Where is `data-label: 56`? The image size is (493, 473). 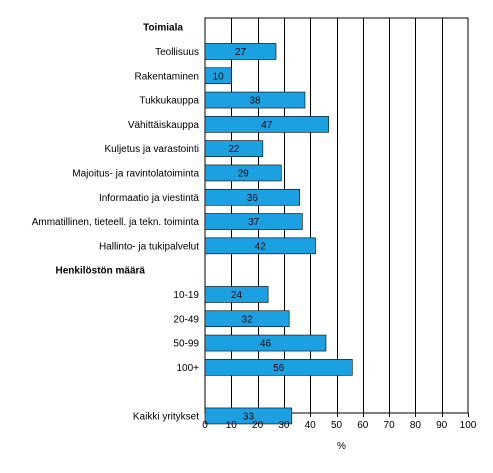
data-label: 56 is located at coordinates (279, 368).